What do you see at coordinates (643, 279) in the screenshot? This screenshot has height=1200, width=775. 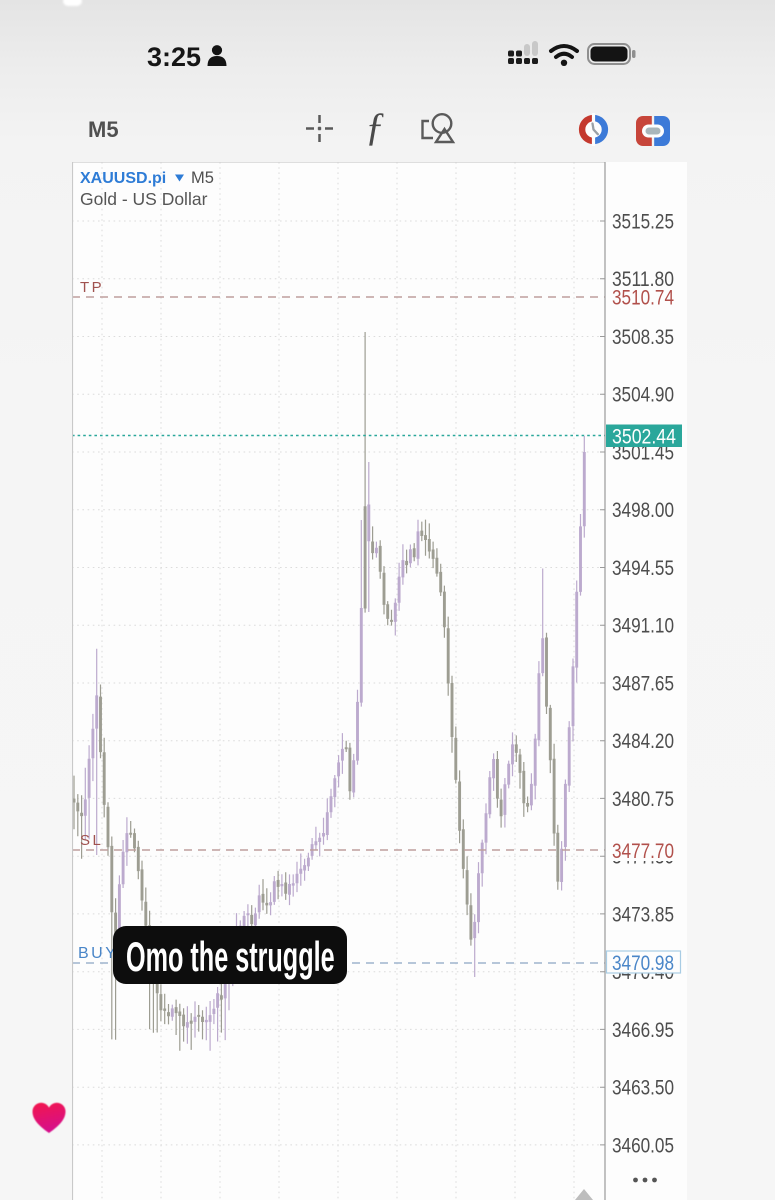 I see `svg-text: 3511.80` at bounding box center [643, 279].